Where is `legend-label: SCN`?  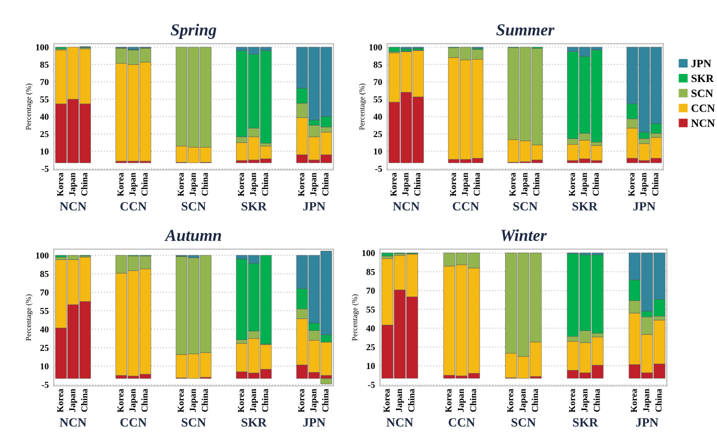
legend-label: SCN is located at coordinates (703, 94).